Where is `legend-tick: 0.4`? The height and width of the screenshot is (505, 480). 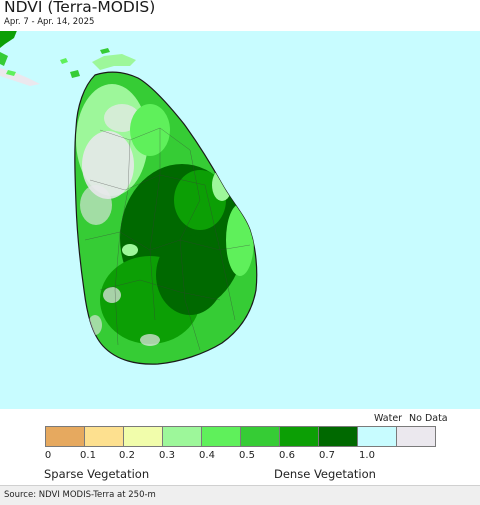 legend-tick: 0.4 is located at coordinates (207, 455).